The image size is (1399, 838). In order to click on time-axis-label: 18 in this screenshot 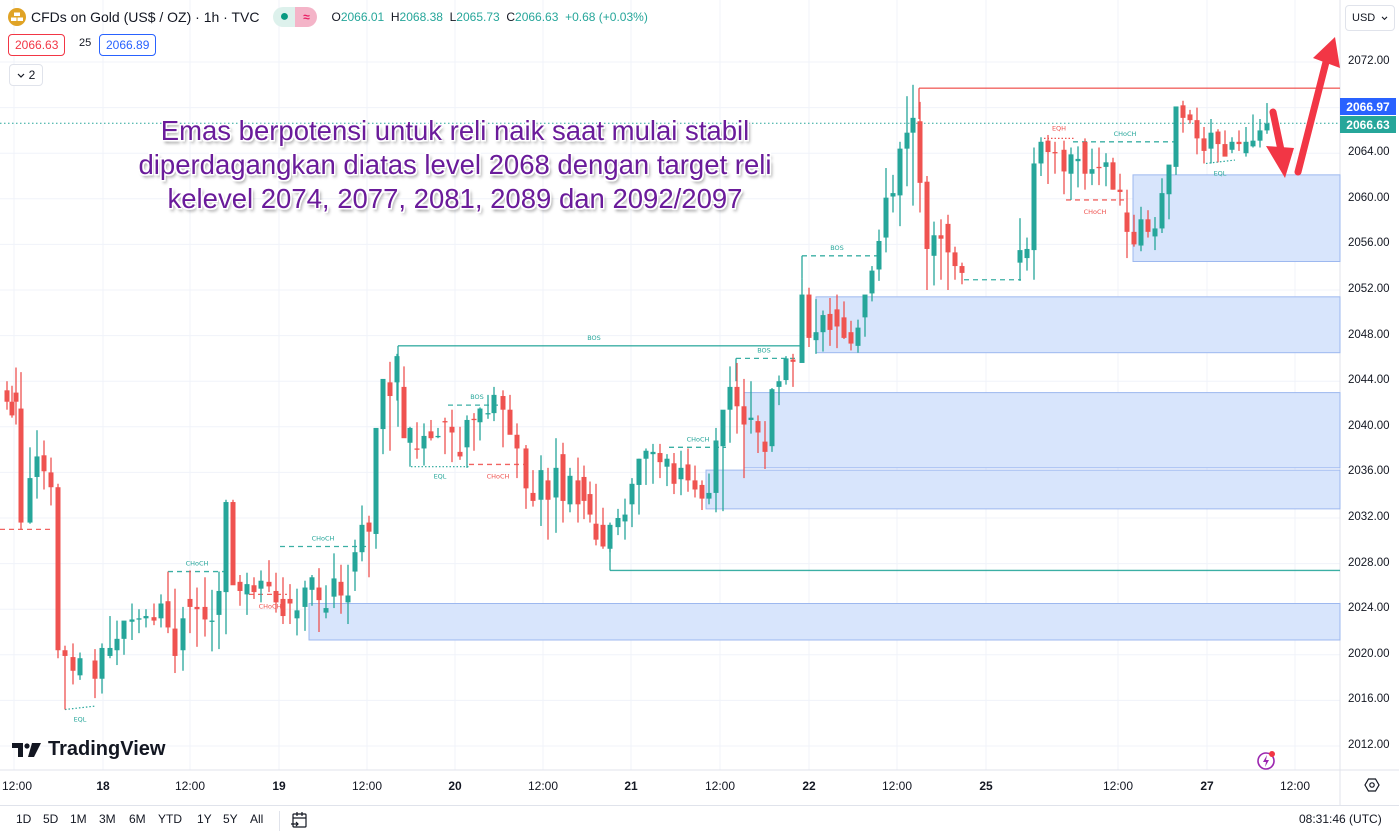, I will do `click(103, 786)`.